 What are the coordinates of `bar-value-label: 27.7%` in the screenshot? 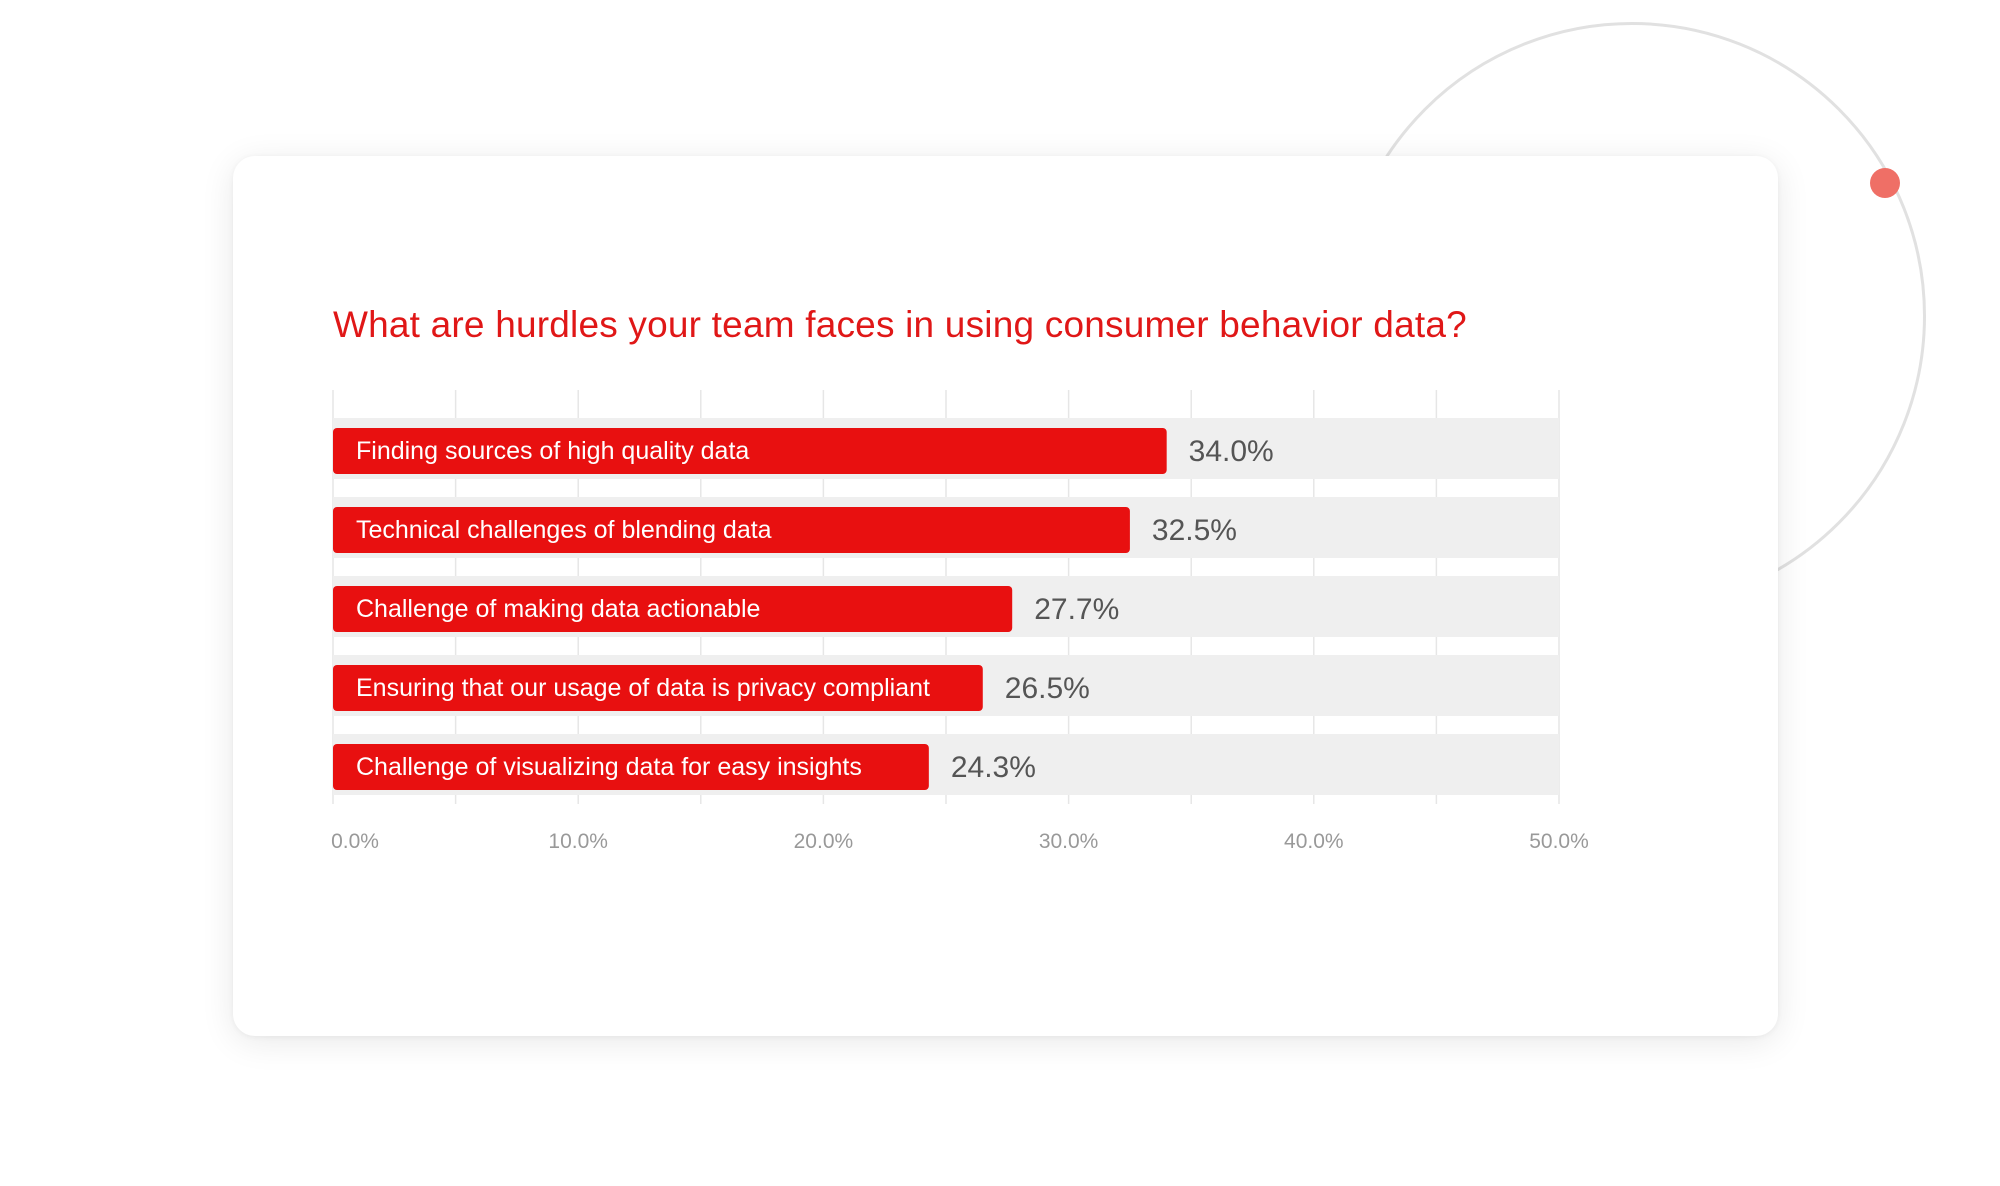 It's located at (1076, 609).